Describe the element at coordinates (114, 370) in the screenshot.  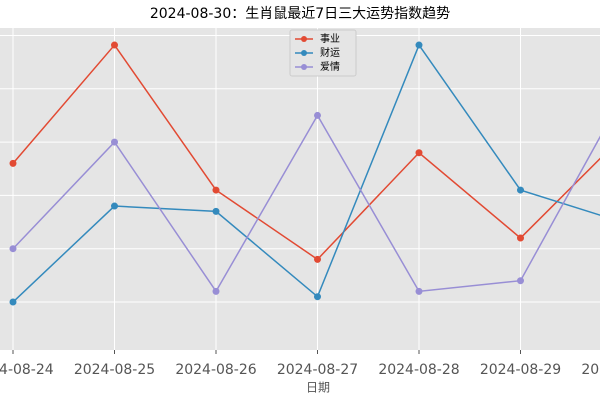
I see `x-tick-label: 2024-08-25` at that location.